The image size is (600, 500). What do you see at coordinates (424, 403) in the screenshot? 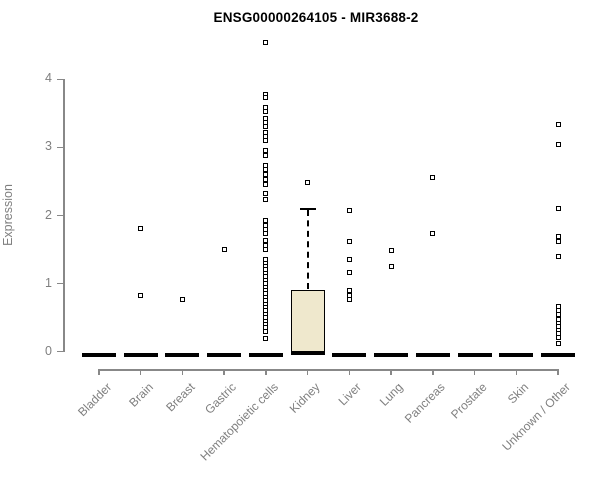
I see `x-tick-label: Pancreas` at bounding box center [424, 403].